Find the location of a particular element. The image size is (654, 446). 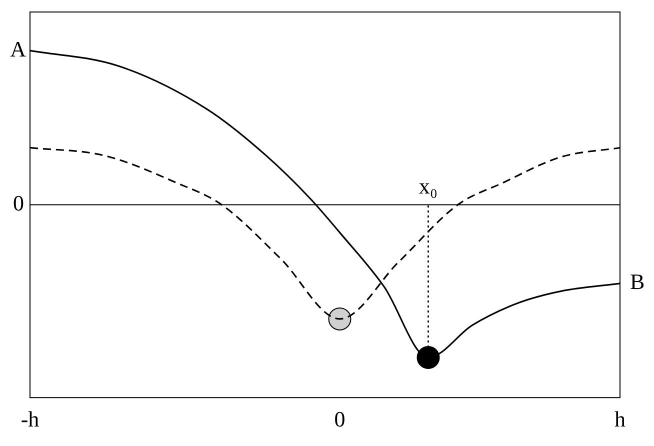

x-tick-label: h is located at coordinates (620, 419).